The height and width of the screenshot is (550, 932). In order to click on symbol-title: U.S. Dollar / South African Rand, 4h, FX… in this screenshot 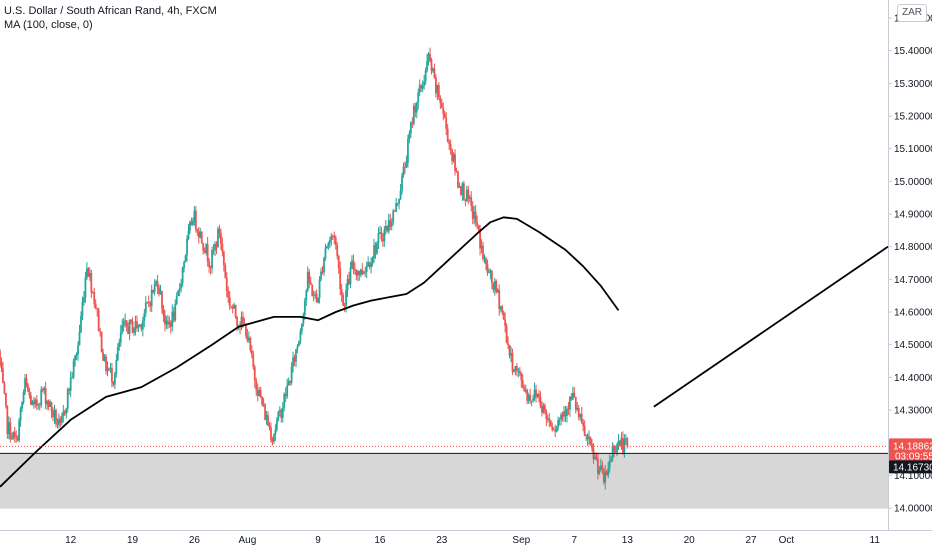, I will do `click(110, 11)`.